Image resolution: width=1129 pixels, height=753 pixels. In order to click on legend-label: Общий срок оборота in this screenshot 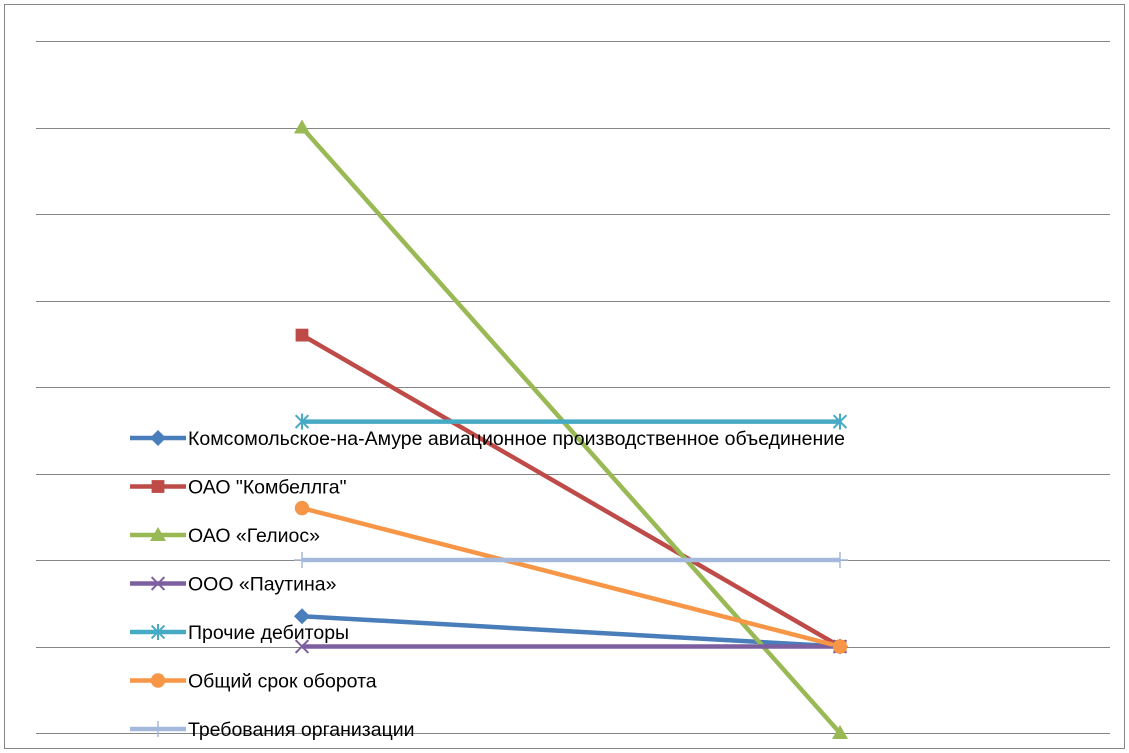, I will do `click(282, 682)`.